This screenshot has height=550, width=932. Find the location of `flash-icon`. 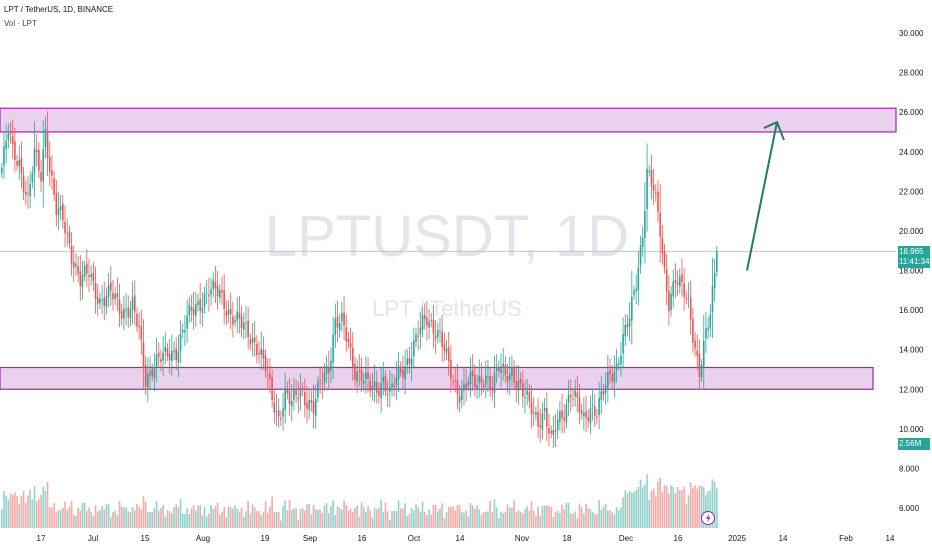

flash-icon is located at coordinates (708, 518).